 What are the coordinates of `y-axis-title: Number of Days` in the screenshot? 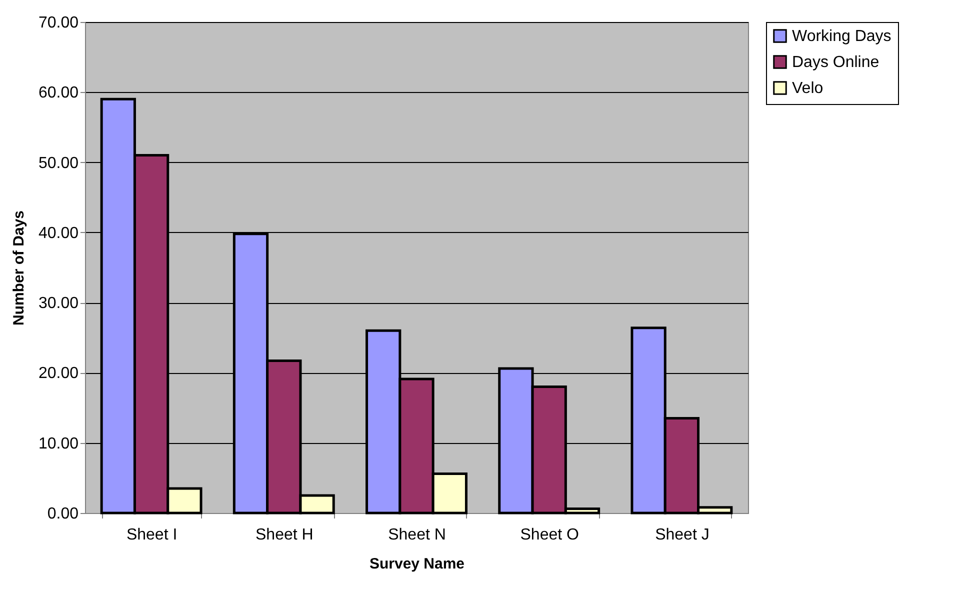 It's located at (19, 268).